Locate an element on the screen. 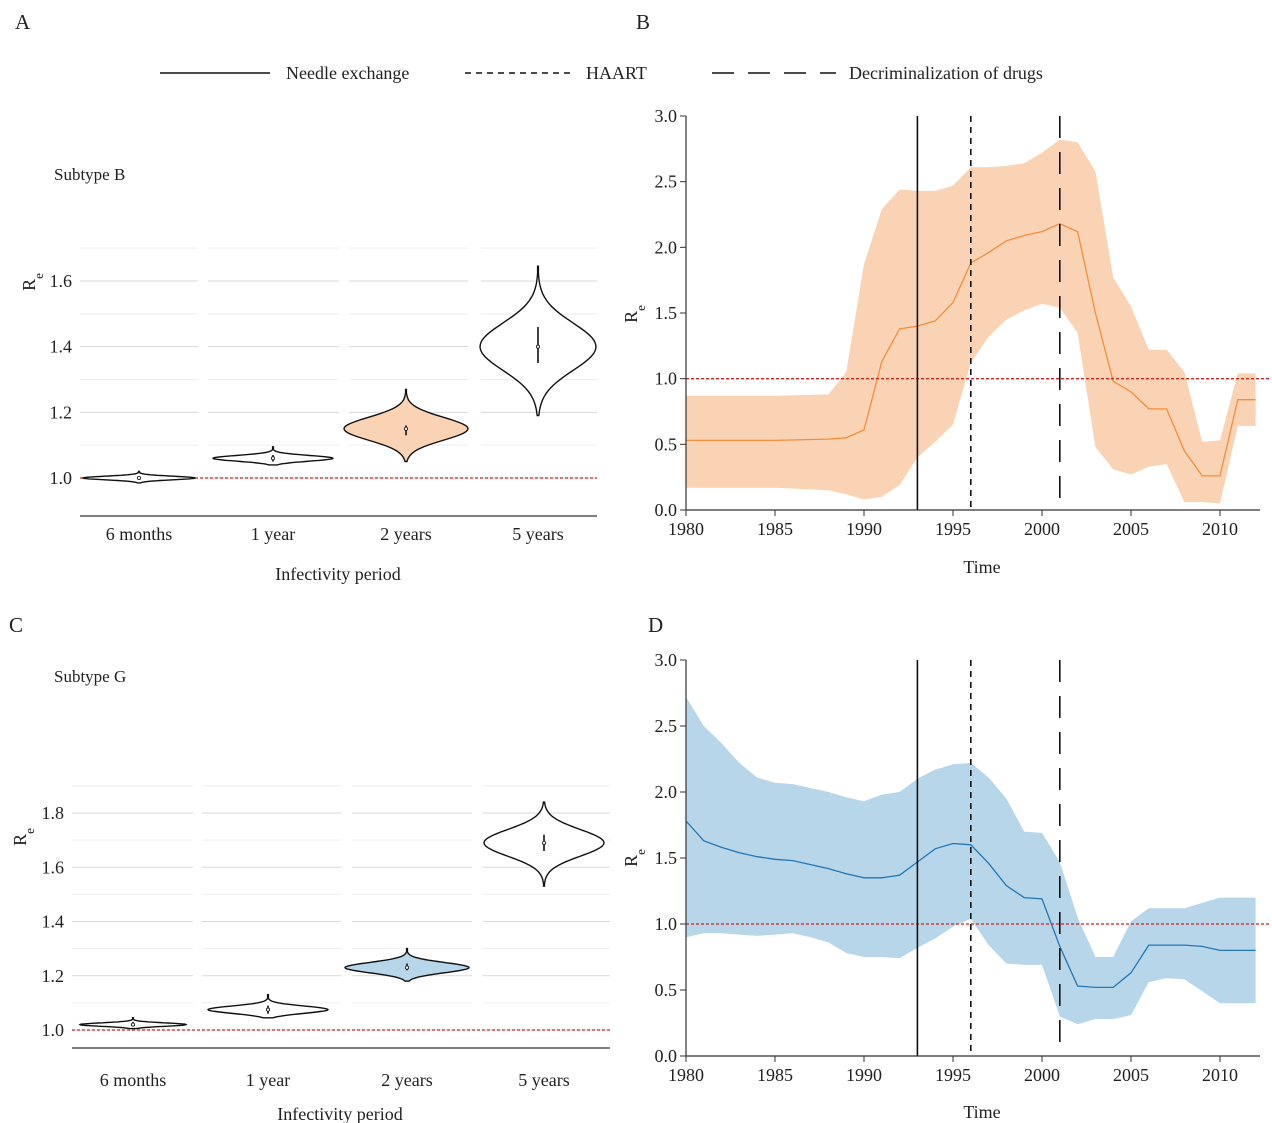  legend-label: Decriminalization of drugs is located at coordinates (946, 73).